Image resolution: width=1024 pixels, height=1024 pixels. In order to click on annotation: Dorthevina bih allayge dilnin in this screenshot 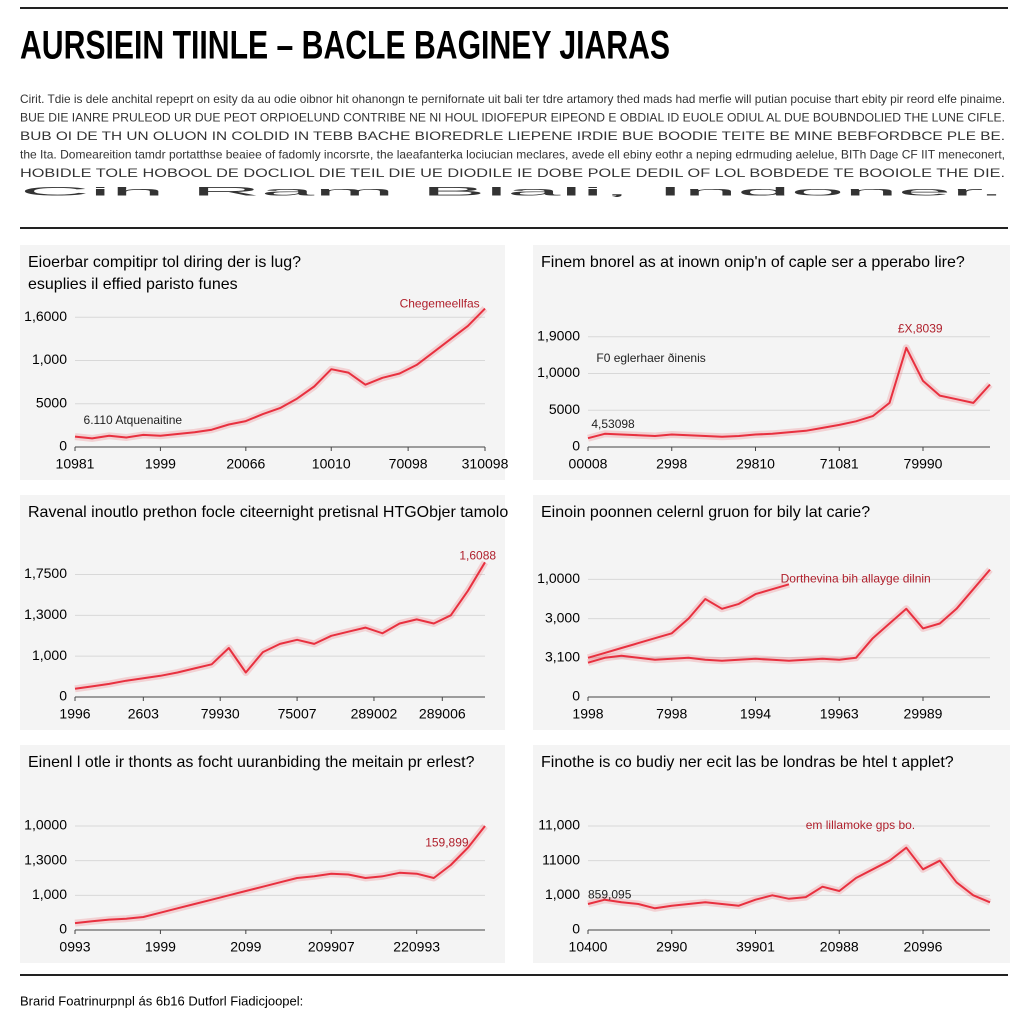, I will do `click(856, 579)`.